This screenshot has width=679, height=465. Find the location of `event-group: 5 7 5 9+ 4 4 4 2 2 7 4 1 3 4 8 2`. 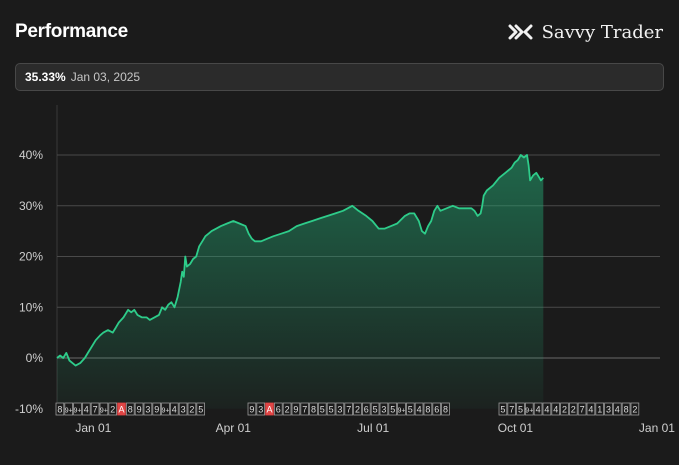

event-group: 5 7 5 9+ 4 4 4 2 2 7 4 1 3 4 8 2 is located at coordinates (569, 409).